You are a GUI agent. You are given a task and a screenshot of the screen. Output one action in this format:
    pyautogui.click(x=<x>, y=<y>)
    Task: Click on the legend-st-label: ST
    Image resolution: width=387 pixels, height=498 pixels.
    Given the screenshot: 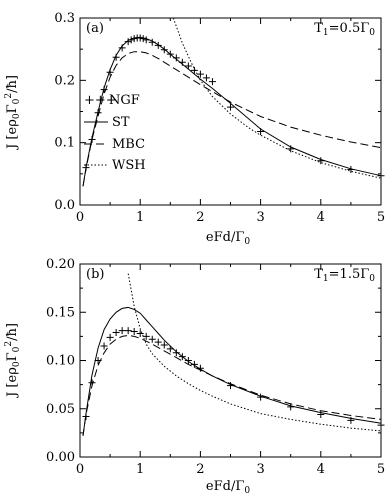 What is the action you would take?
    pyautogui.click(x=121, y=122)
    